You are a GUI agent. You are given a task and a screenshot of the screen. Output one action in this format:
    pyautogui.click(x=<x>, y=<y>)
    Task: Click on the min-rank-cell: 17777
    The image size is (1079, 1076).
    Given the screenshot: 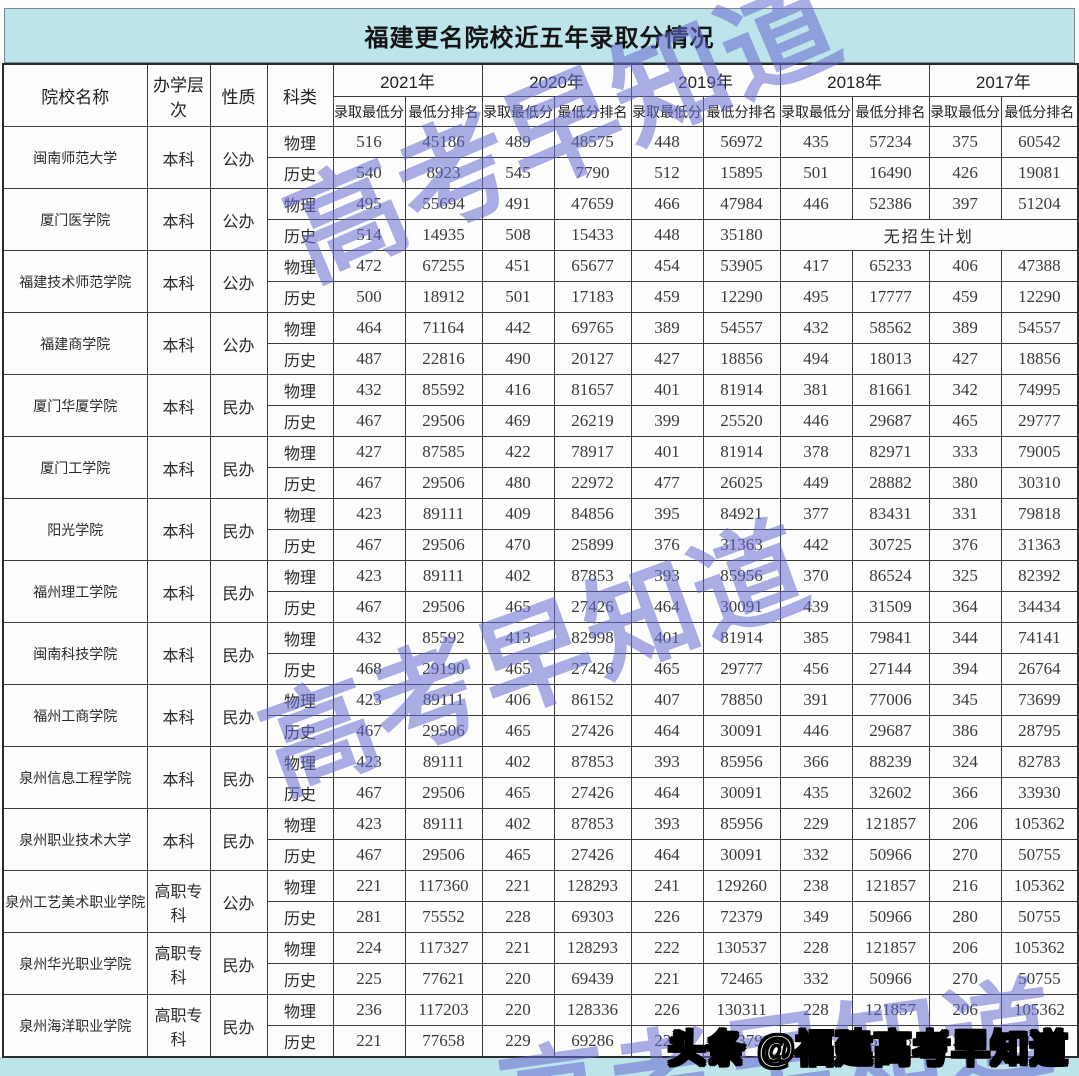 What is the action you would take?
    pyautogui.click(x=890, y=297)
    